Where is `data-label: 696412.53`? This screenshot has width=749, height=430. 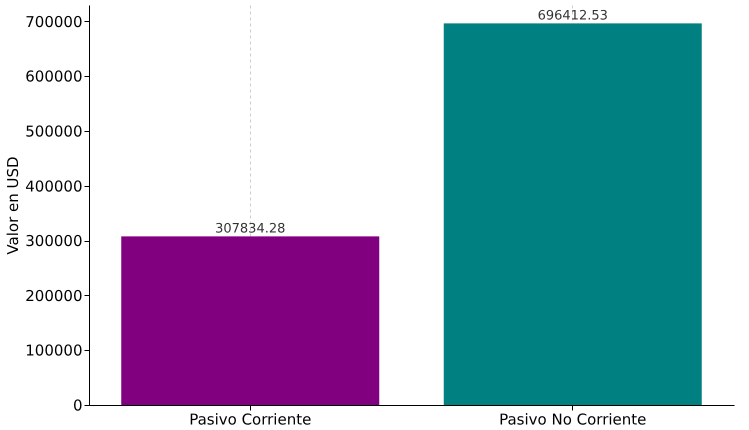
data-label: 696412.53 is located at coordinates (573, 16).